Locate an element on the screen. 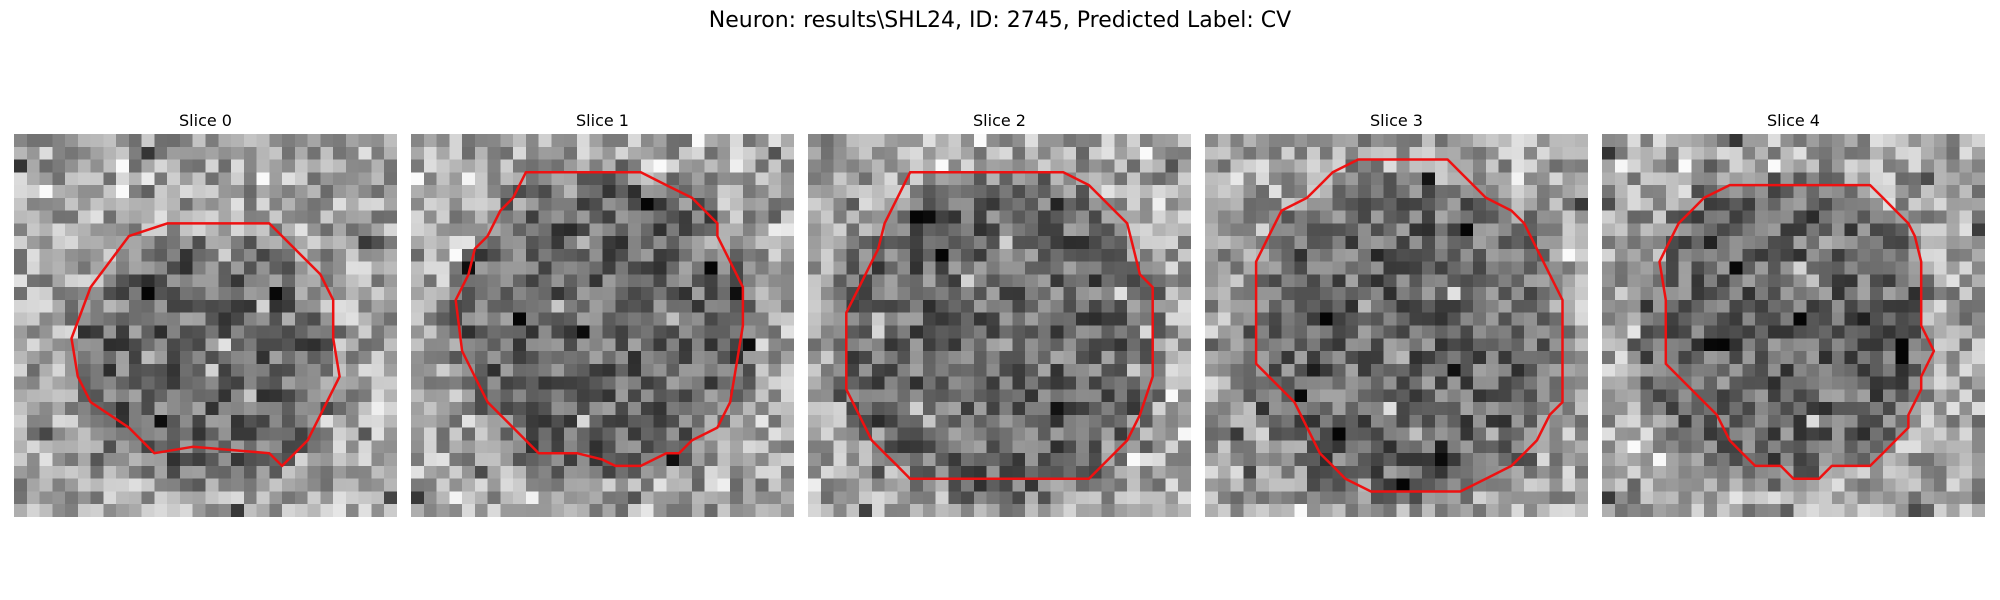  slice-panel-3: Slice 3 is located at coordinates (1396, 312).